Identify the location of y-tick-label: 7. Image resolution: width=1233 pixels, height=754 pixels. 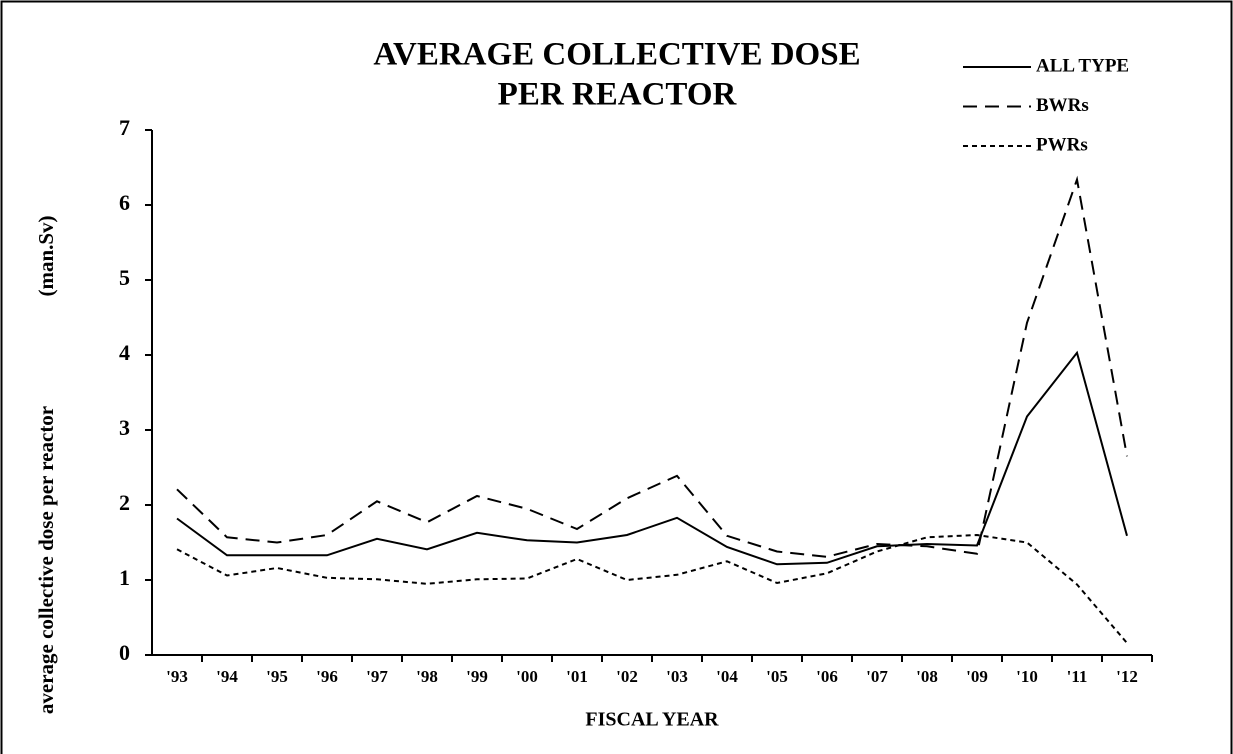
(124, 127).